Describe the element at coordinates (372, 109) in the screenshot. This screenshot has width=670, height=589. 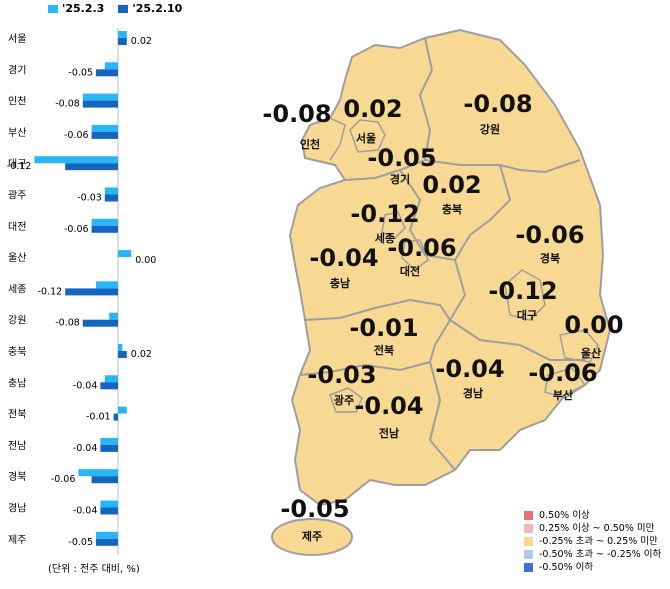
I see `map-value-서울: 0.02` at that location.